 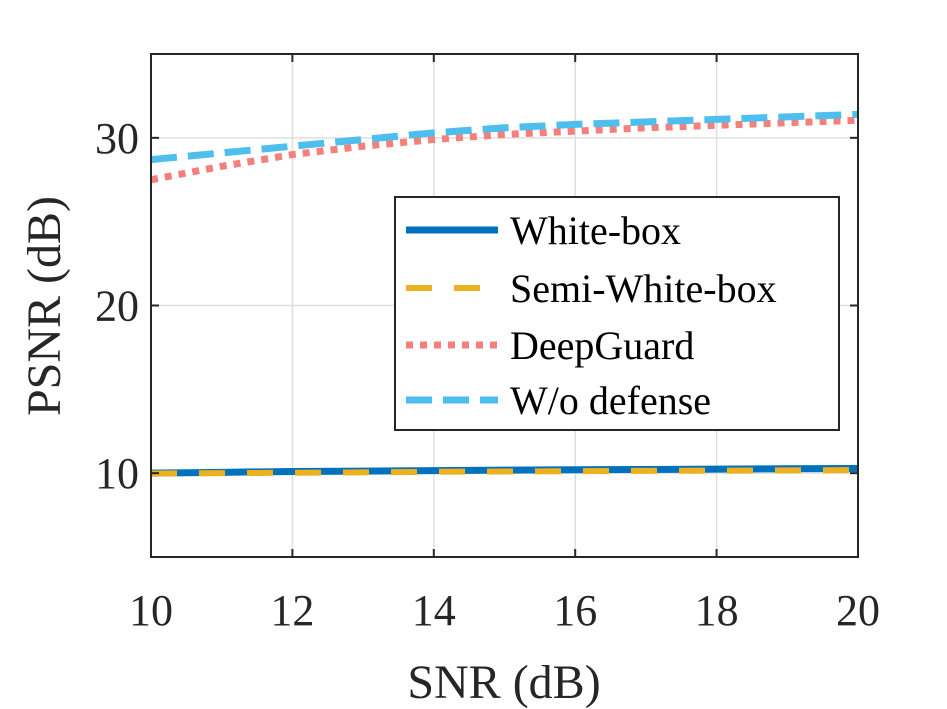 What do you see at coordinates (858, 610) in the screenshot?
I see `x-tick-label: 20` at bounding box center [858, 610].